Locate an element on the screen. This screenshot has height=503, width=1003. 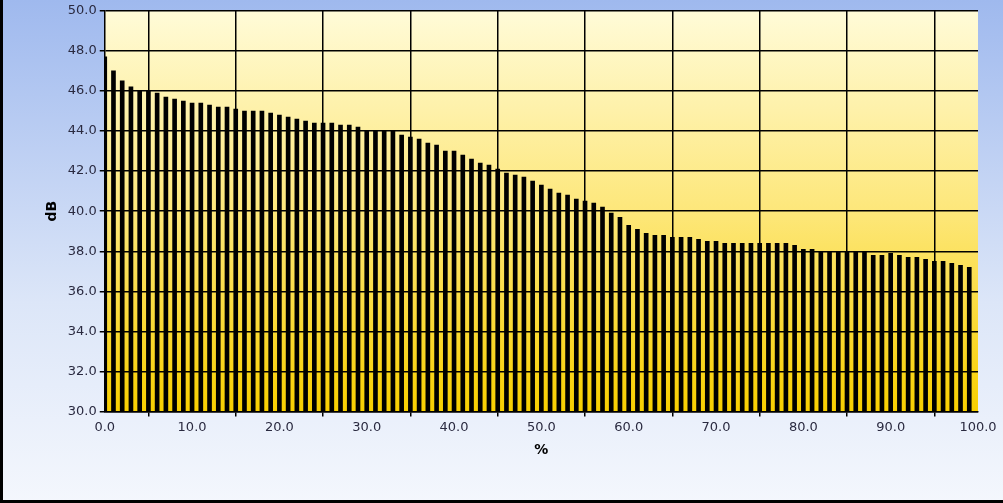
x-tick-label: 100.0 is located at coordinates (978, 426).